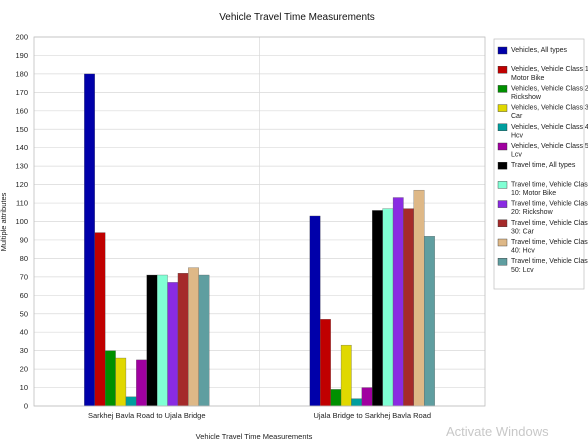 This screenshot has height=443, width=588. Describe the element at coordinates (497, 431) in the screenshot. I see `activate-windows-watermark: Activate Windows` at that location.